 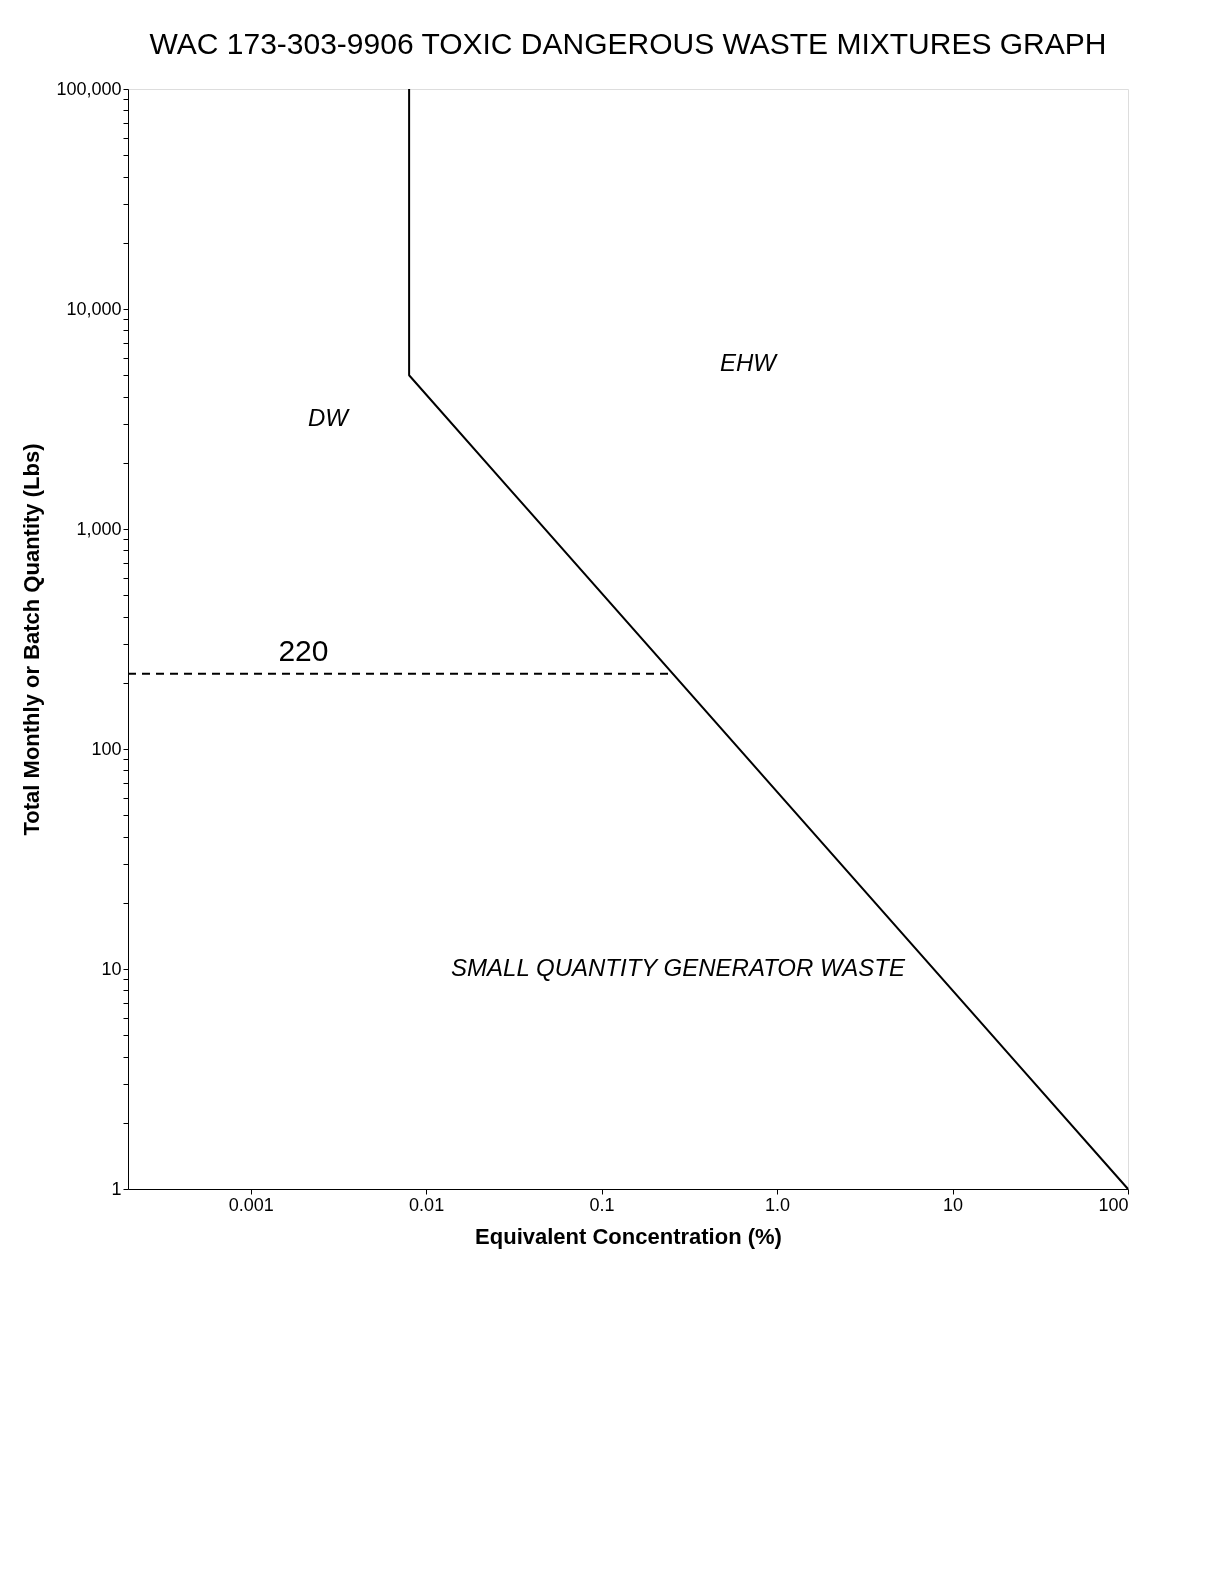 What do you see at coordinates (628, 1236) in the screenshot?
I see `x-axis-title: Equivalent Concentration (%)` at bounding box center [628, 1236].